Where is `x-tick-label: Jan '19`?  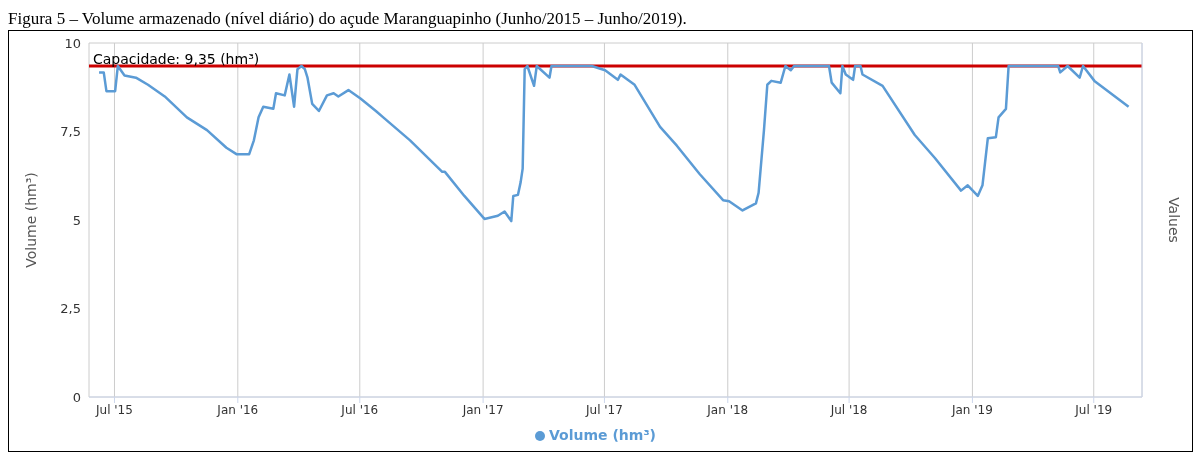 x-tick-label: Jan '19 is located at coordinates (971, 409).